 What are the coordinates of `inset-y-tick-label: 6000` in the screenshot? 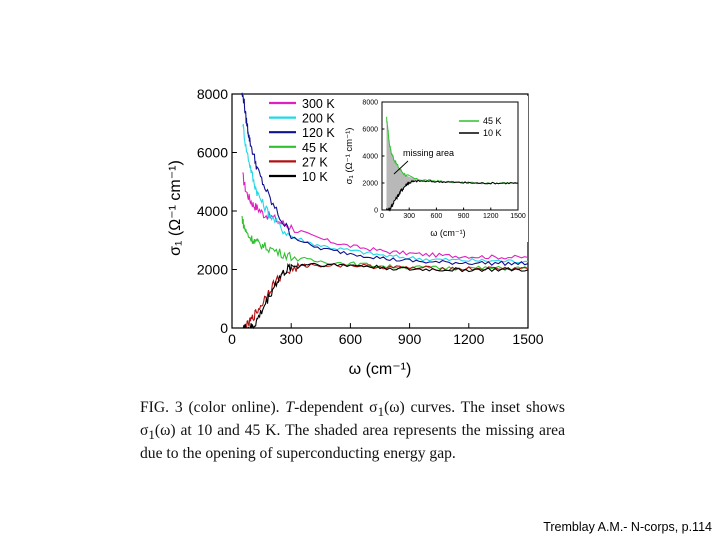 It's located at (370, 129).